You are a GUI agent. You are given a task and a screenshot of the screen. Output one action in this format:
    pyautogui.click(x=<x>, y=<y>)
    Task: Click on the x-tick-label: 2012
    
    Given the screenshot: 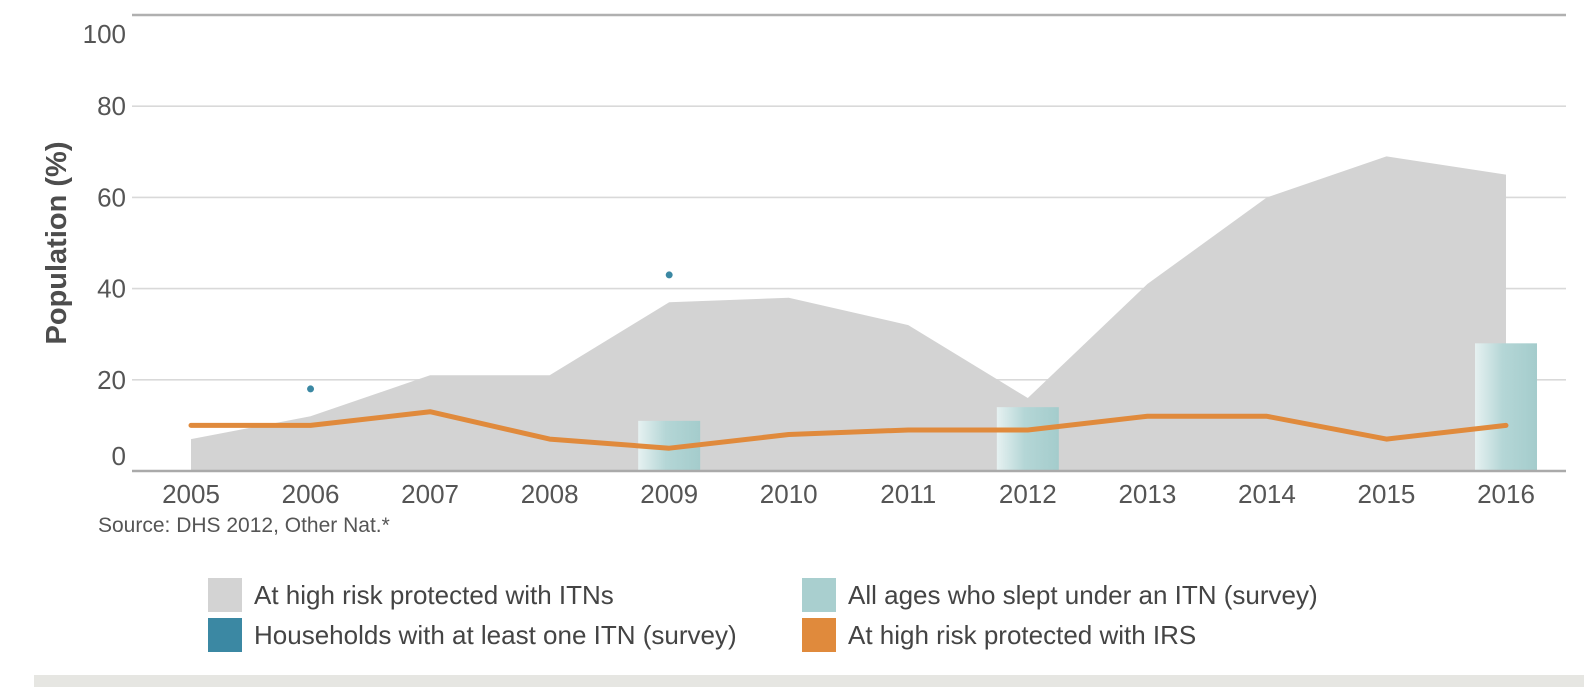 What is the action you would take?
    pyautogui.click(x=1028, y=494)
    